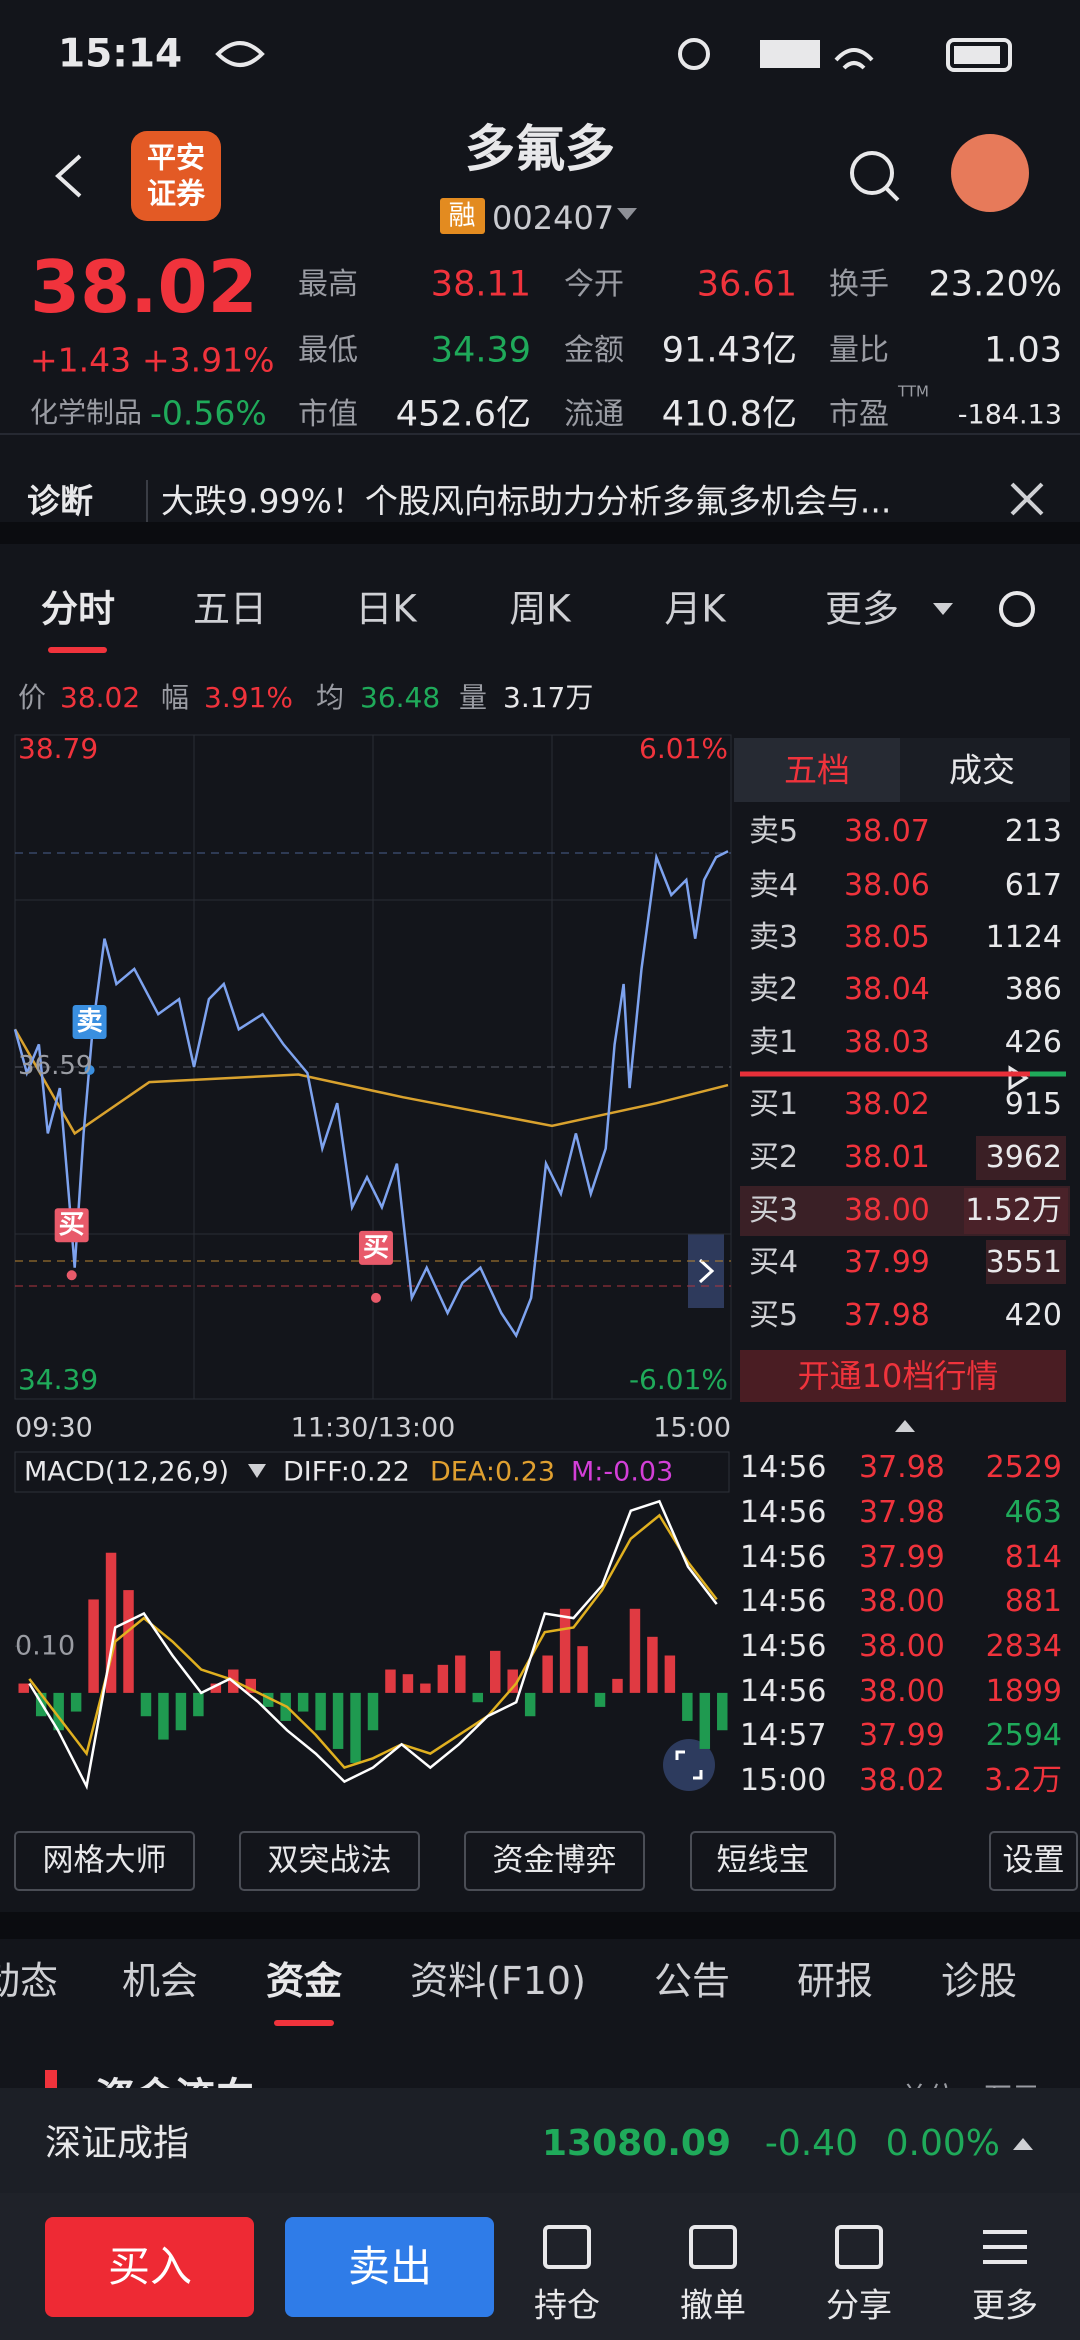 The height and width of the screenshot is (2340, 1080). Describe the element at coordinates (462, 216) in the screenshot. I see `margin-tag: 融` at that location.